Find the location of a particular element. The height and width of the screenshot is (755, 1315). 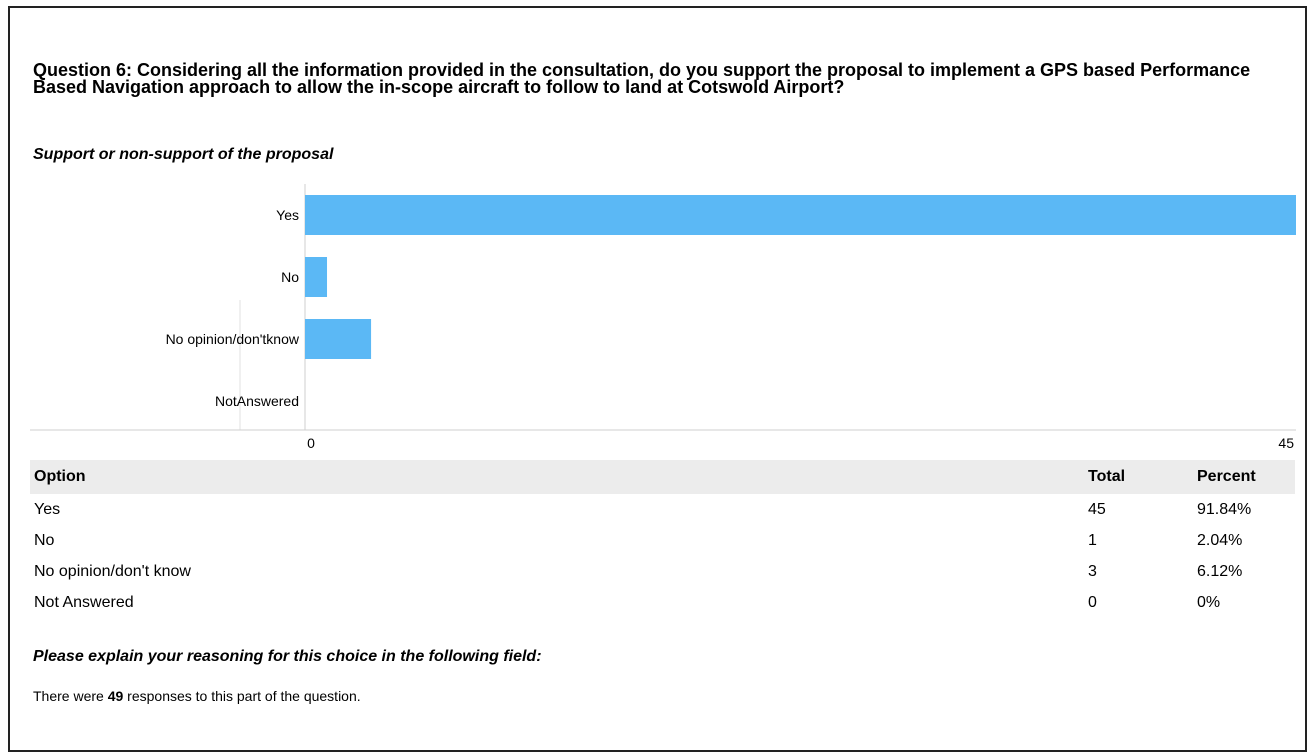

row-percent: 2.04% is located at coordinates (1220, 540).